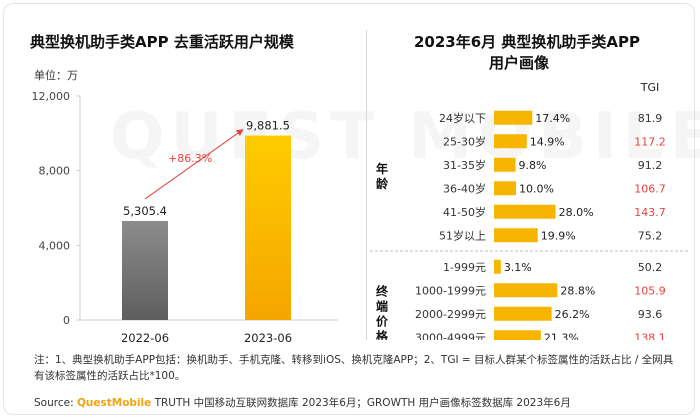 The height and width of the screenshot is (420, 700). I want to click on group-label-price: 终端价格, so click(382, 311).